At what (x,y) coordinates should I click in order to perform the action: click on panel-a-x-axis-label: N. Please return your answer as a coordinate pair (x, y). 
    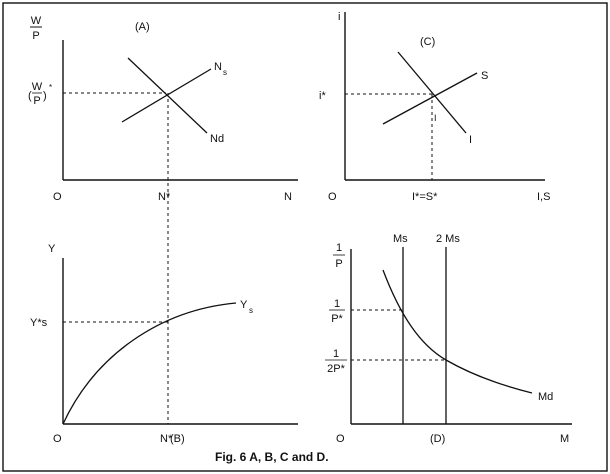
    Looking at the image, I should click on (288, 197).